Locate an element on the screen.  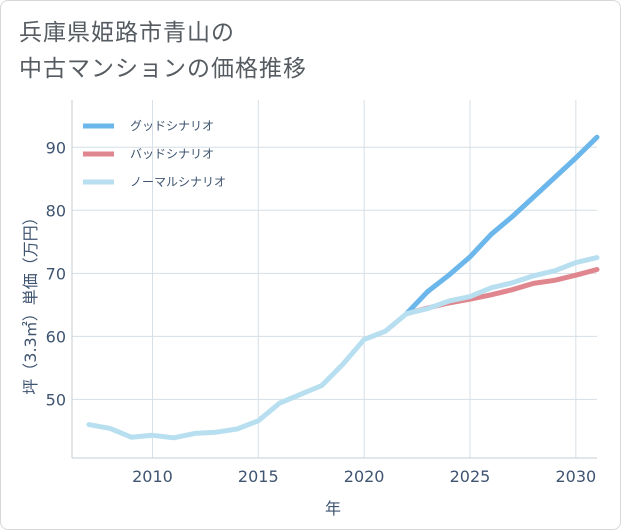
y-axis-title: 坪（3.3㎡）単価（万円） is located at coordinates (30, 301).